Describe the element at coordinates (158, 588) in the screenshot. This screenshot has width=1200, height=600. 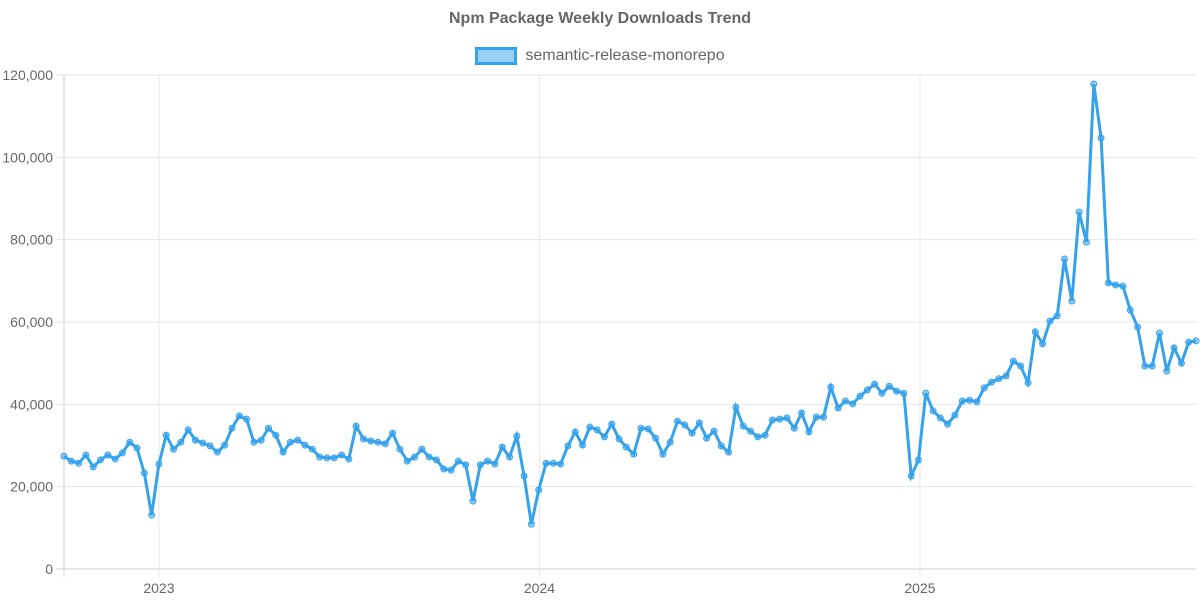
I see `x-tick-label: 2023` at that location.